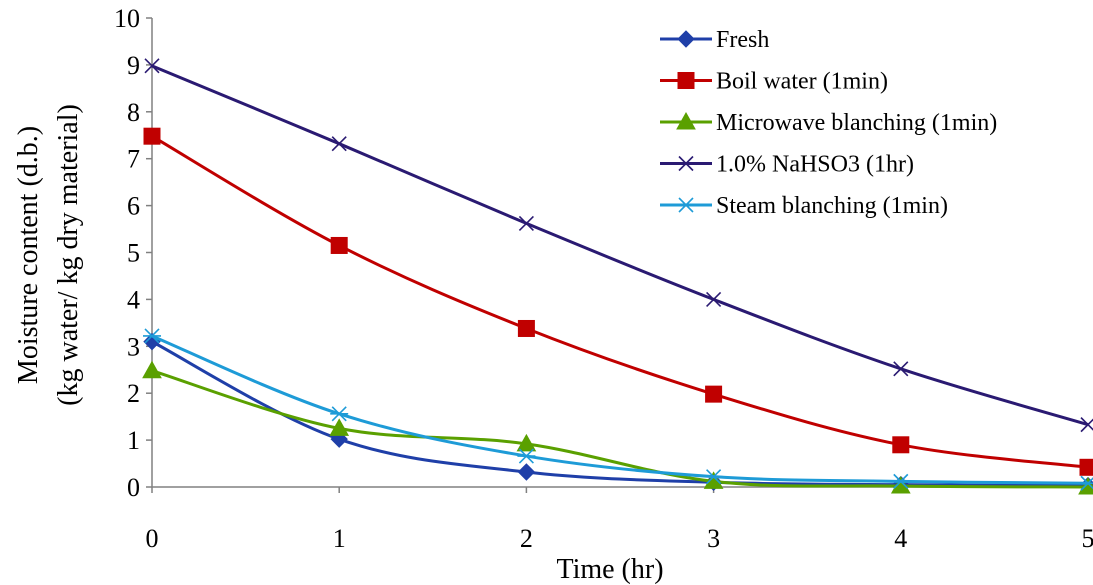 Image resolution: width=1093 pixels, height=585 pixels. Describe the element at coordinates (133, 487) in the screenshot. I see `y-tick-label: 0` at that location.